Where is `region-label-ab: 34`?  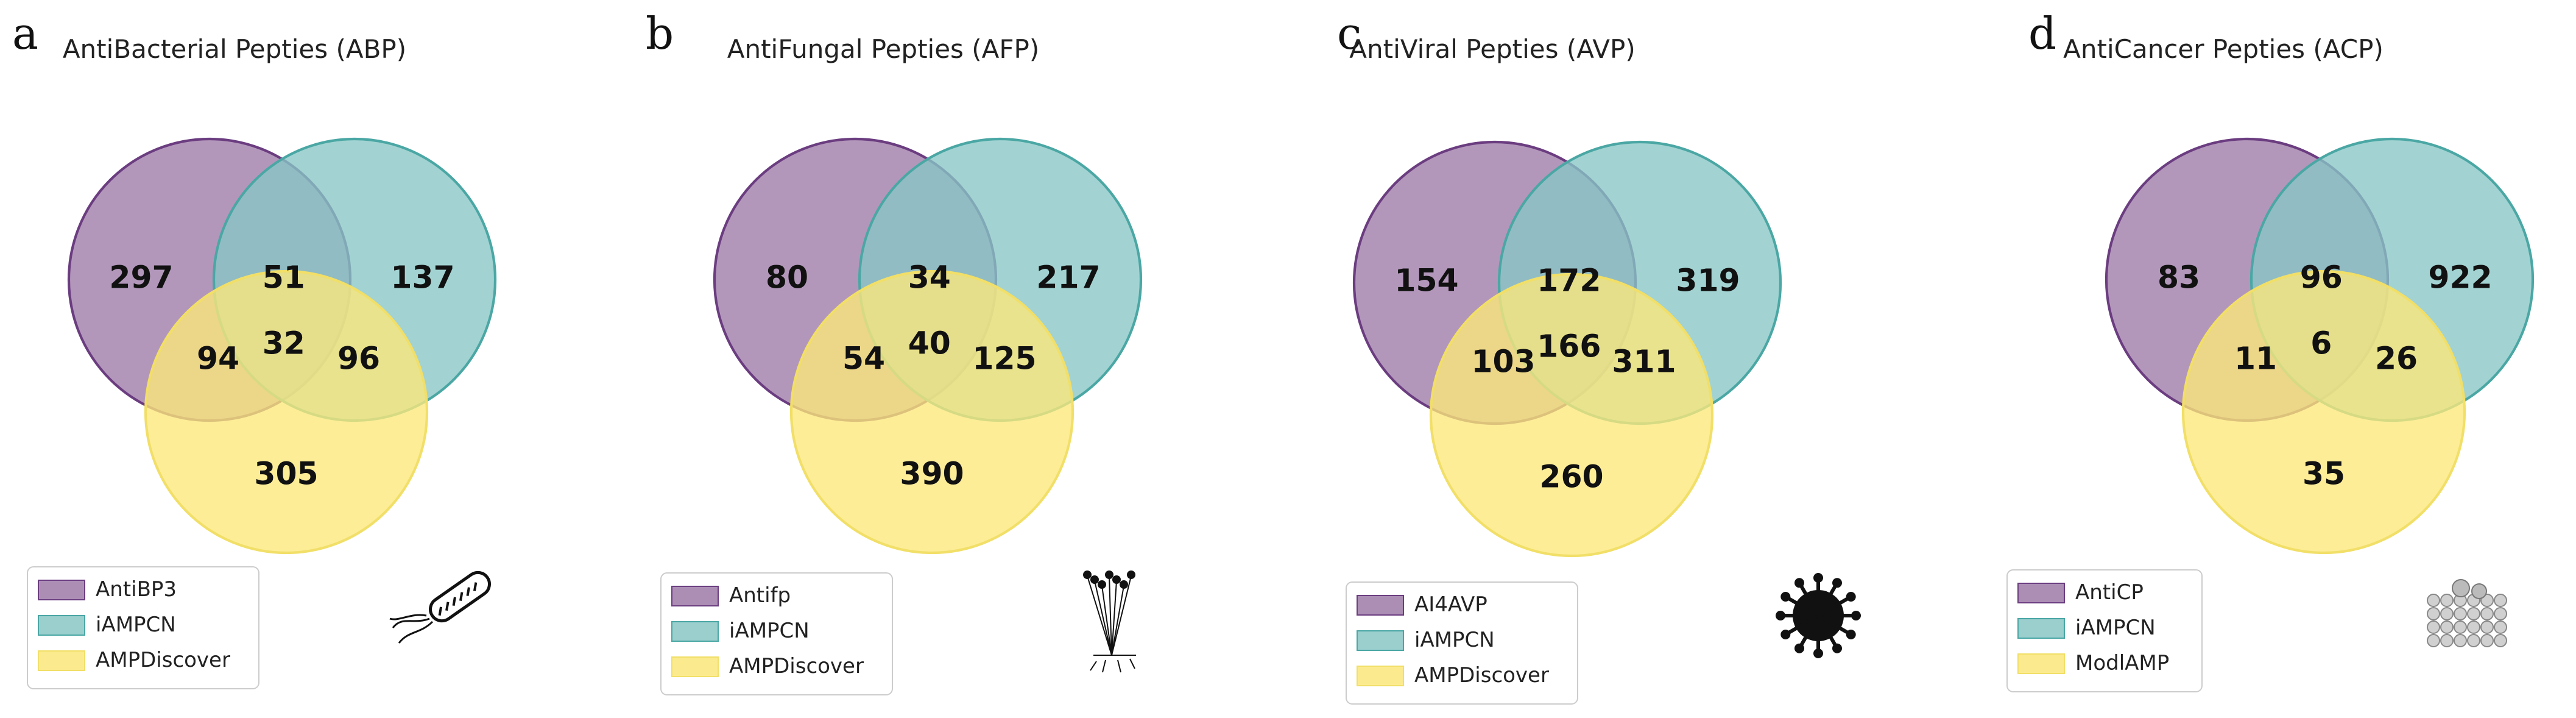
region-label-ab: 34 is located at coordinates (929, 278).